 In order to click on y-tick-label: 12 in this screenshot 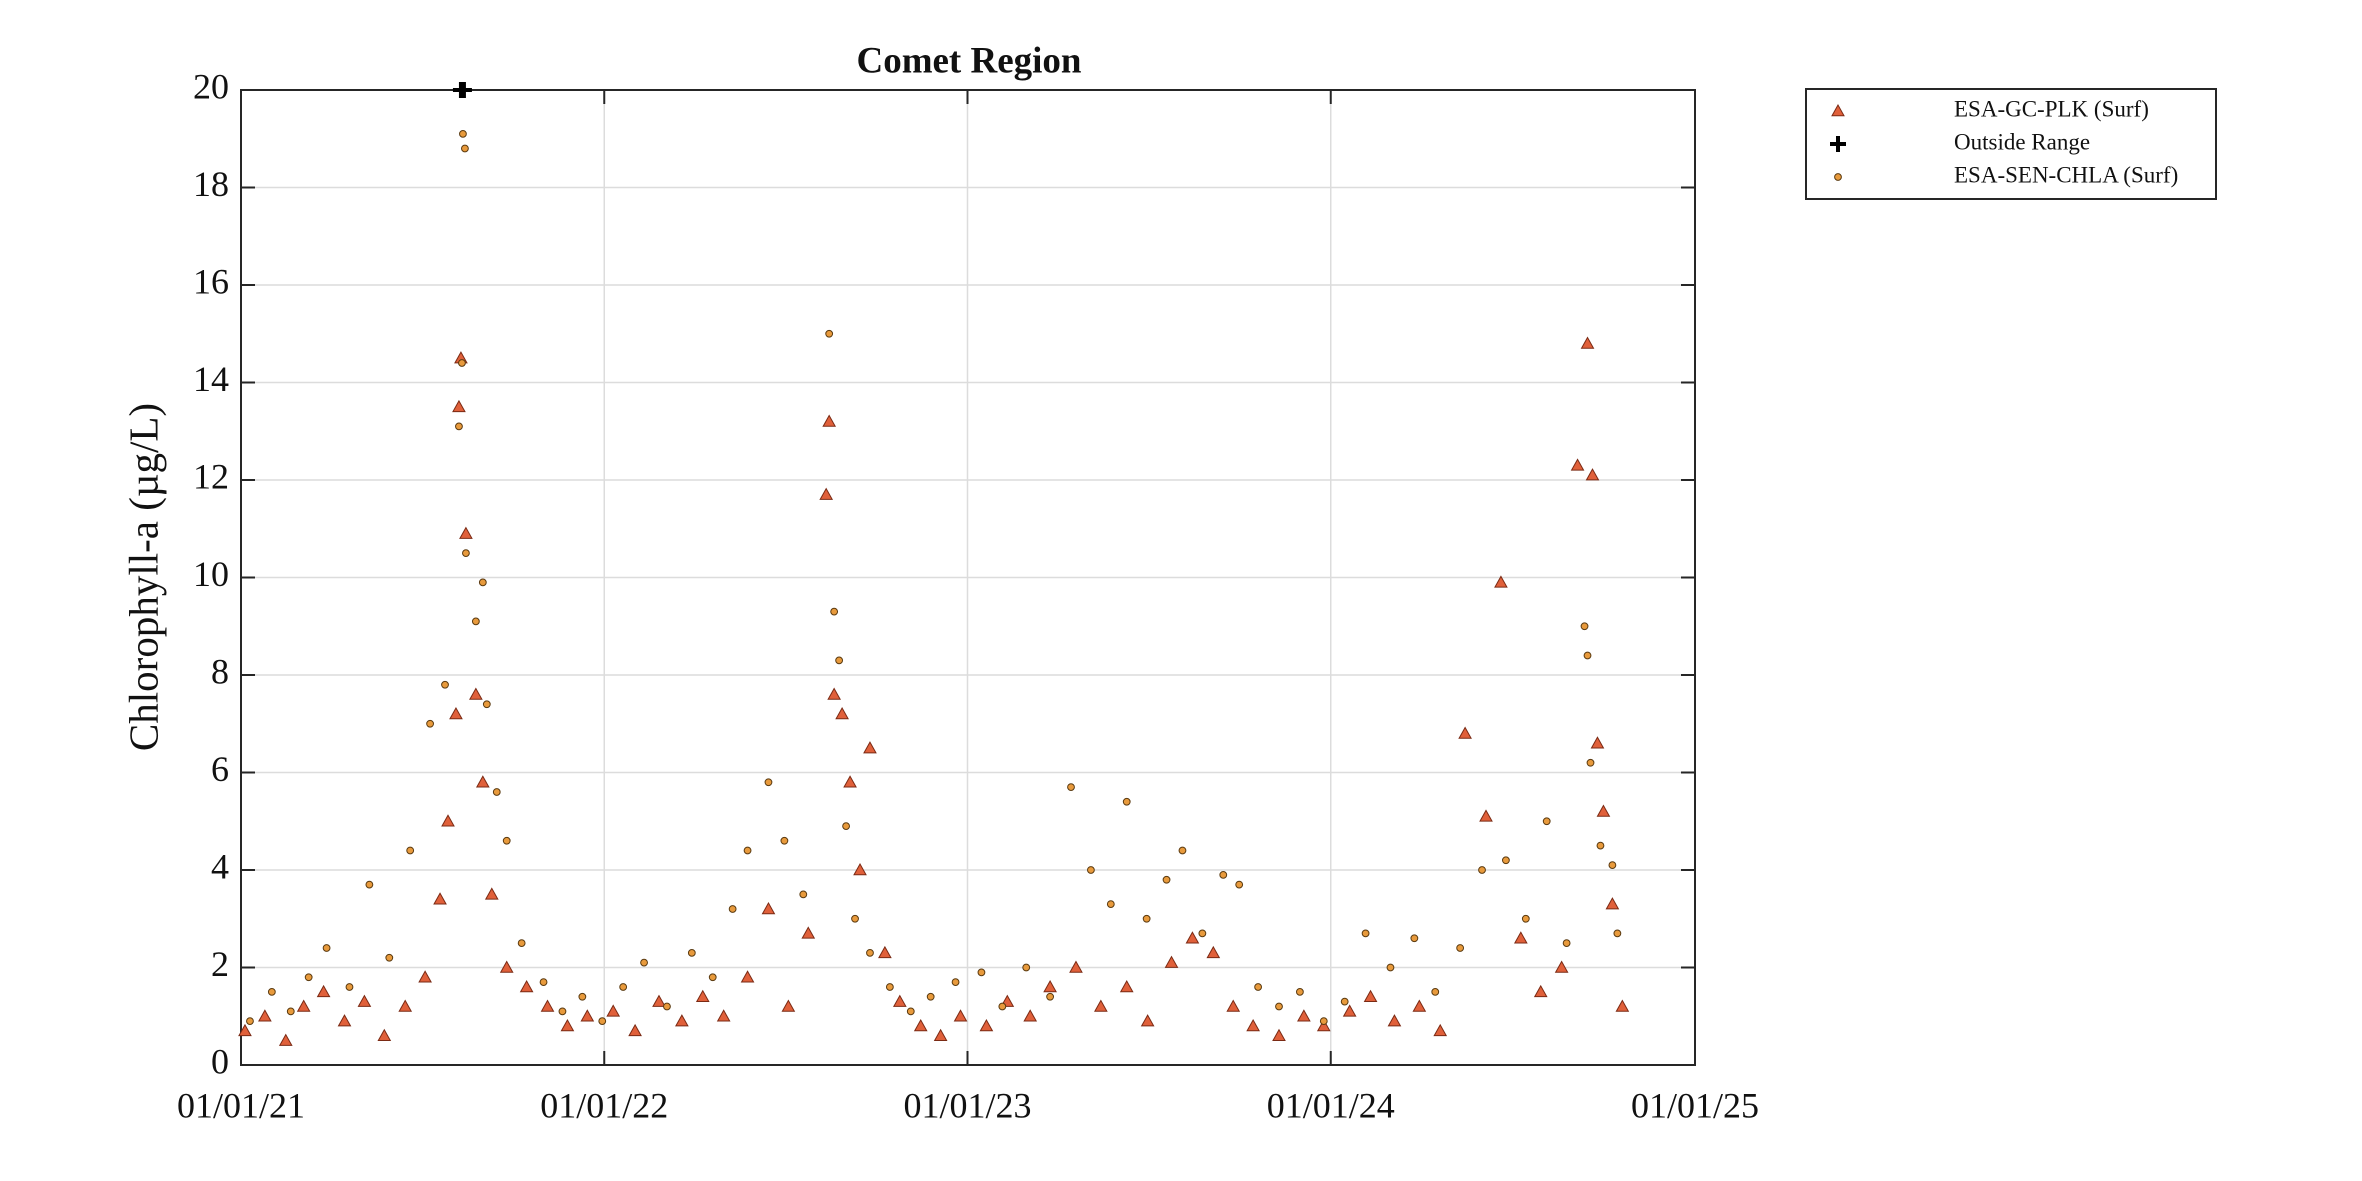, I will do `click(211, 476)`.